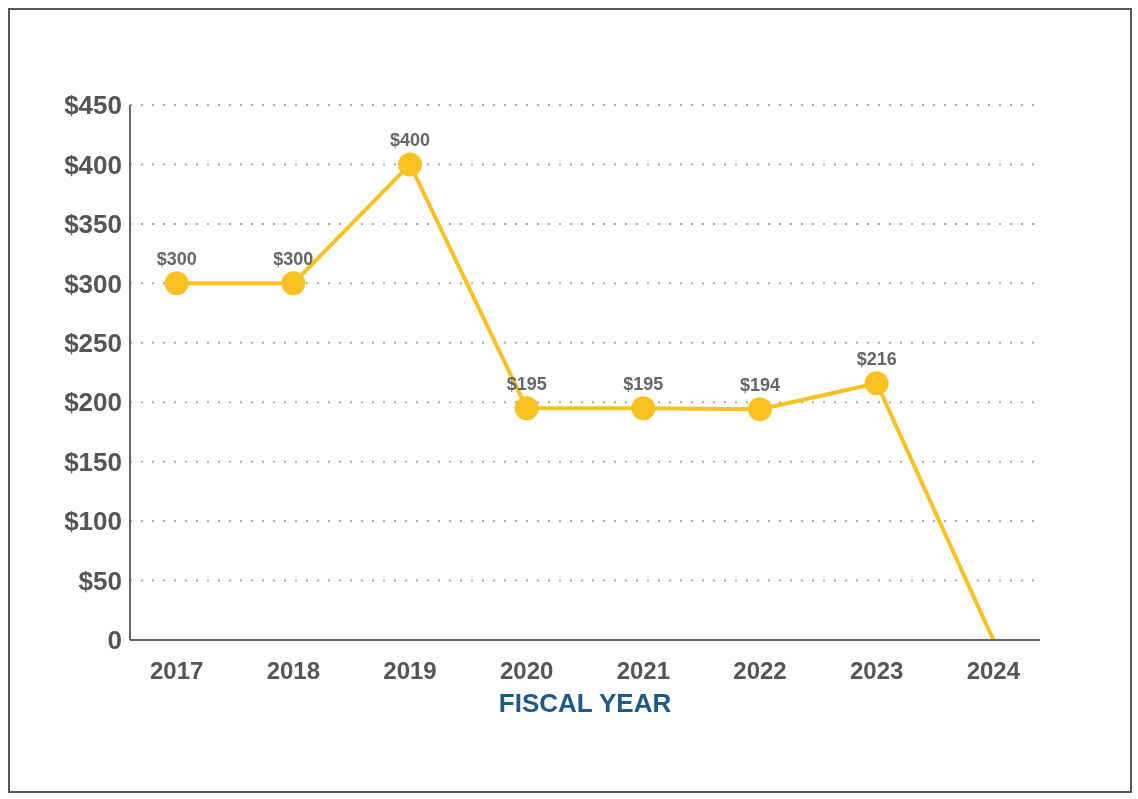 The width and height of the screenshot is (1138, 799). Describe the element at coordinates (993, 671) in the screenshot. I see `x-tick-label: 2024` at that location.